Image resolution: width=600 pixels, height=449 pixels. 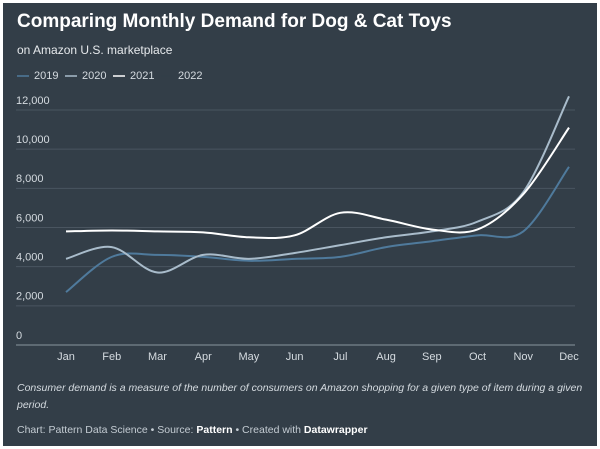 I want to click on x-tick-label: May, so click(x=249, y=357).